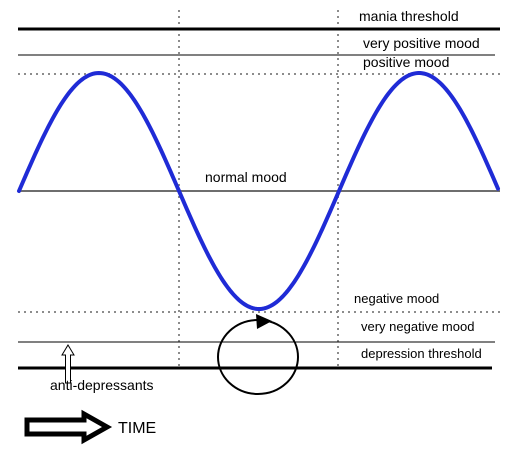 This screenshot has height=452, width=518. I want to click on up-outline-arrow-icon, so click(68, 364).